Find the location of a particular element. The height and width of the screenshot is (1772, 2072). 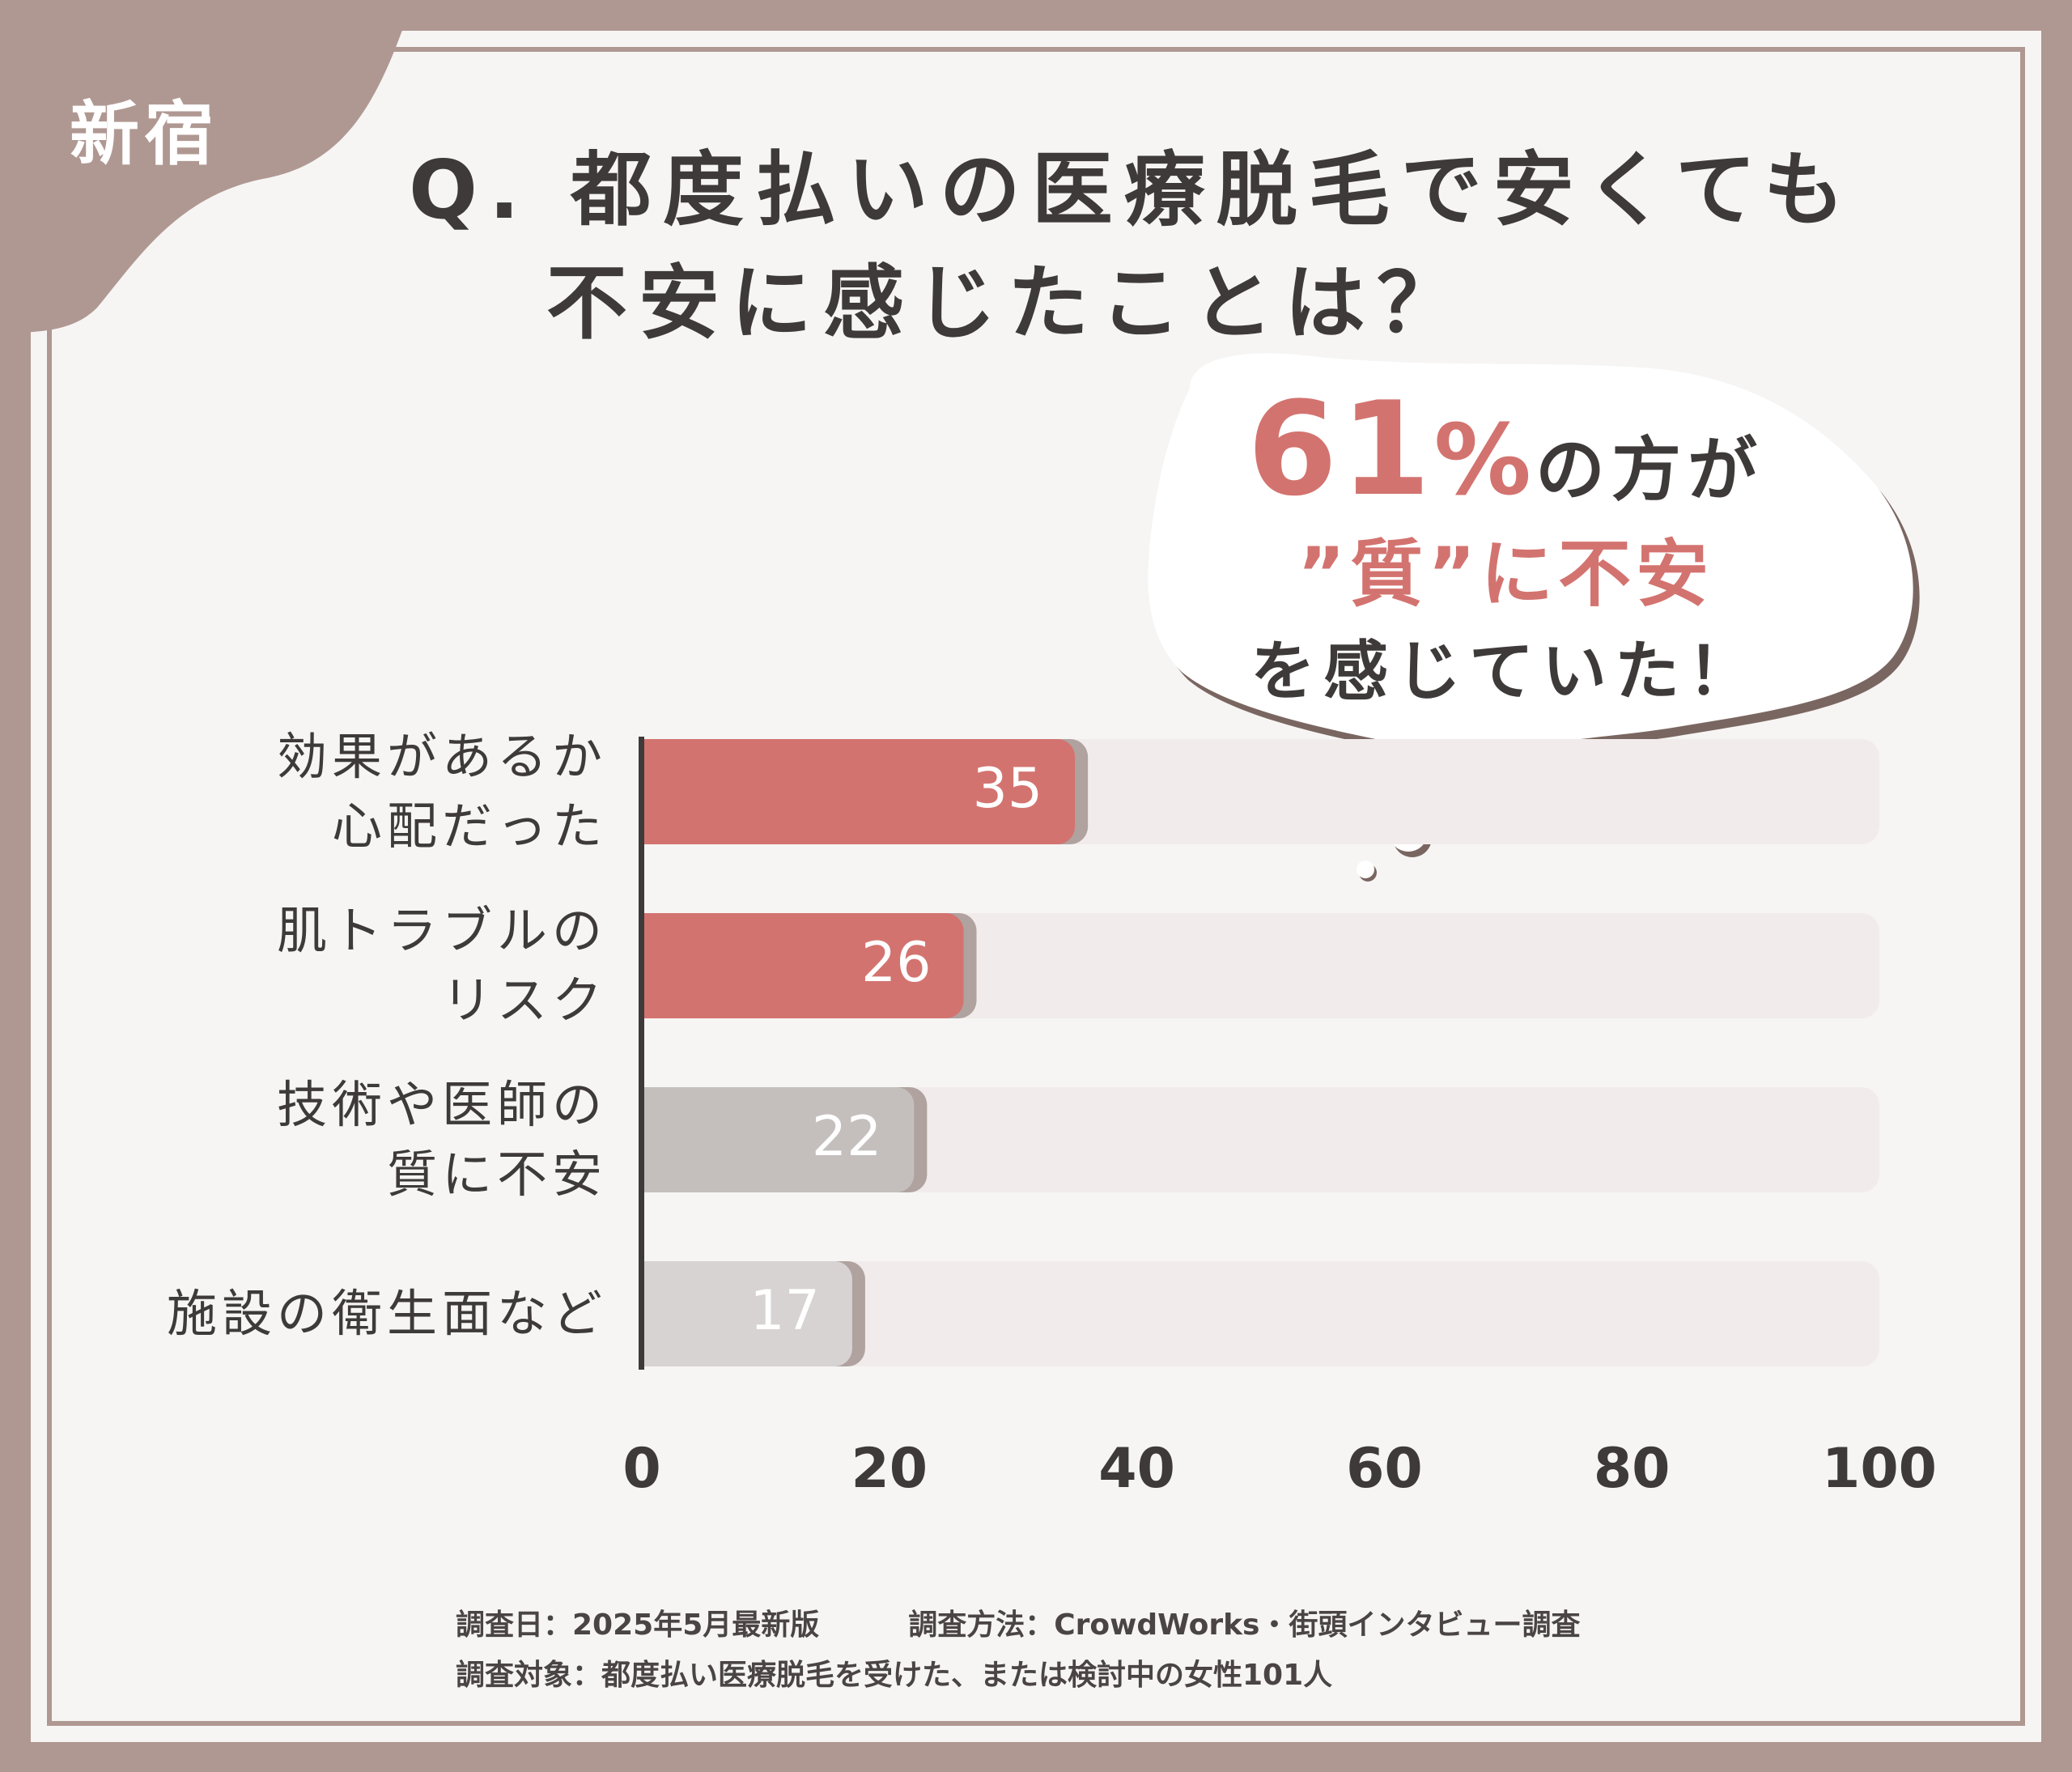

survey-date: 調査日：2025年5月最新版 is located at coordinates (638, 1625).